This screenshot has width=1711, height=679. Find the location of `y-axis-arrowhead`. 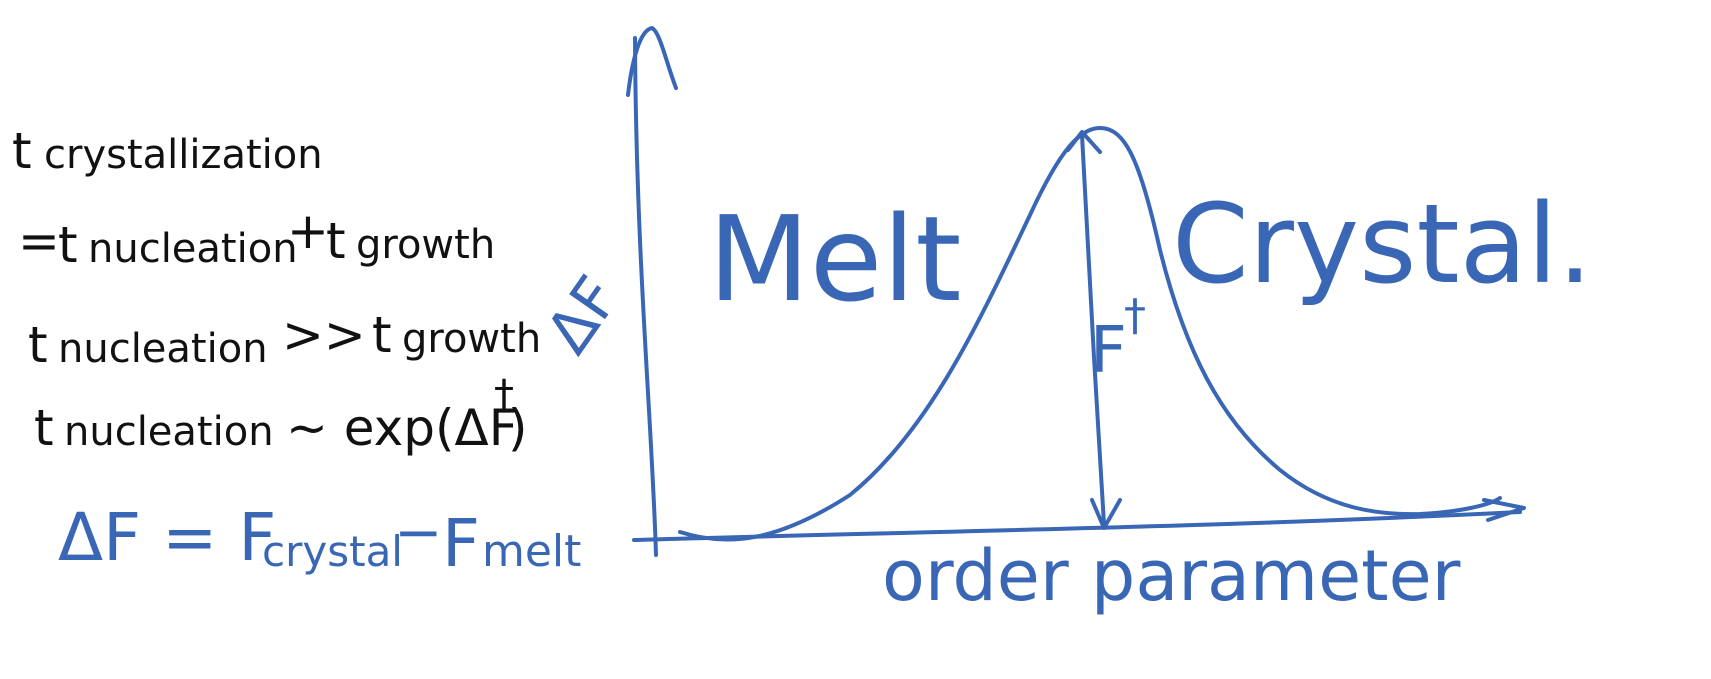

y-axis-arrowhead is located at coordinates (652, 61).